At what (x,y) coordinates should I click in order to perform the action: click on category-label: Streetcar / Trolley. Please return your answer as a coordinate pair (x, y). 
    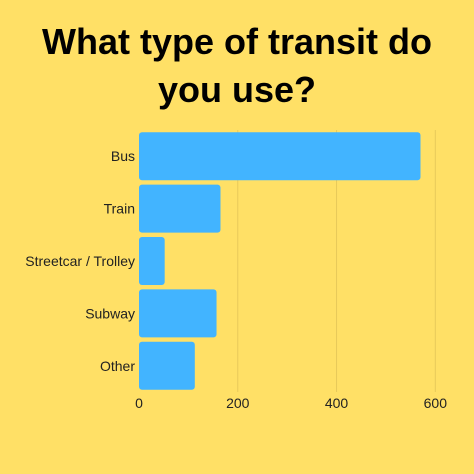
    Looking at the image, I should click on (80, 261).